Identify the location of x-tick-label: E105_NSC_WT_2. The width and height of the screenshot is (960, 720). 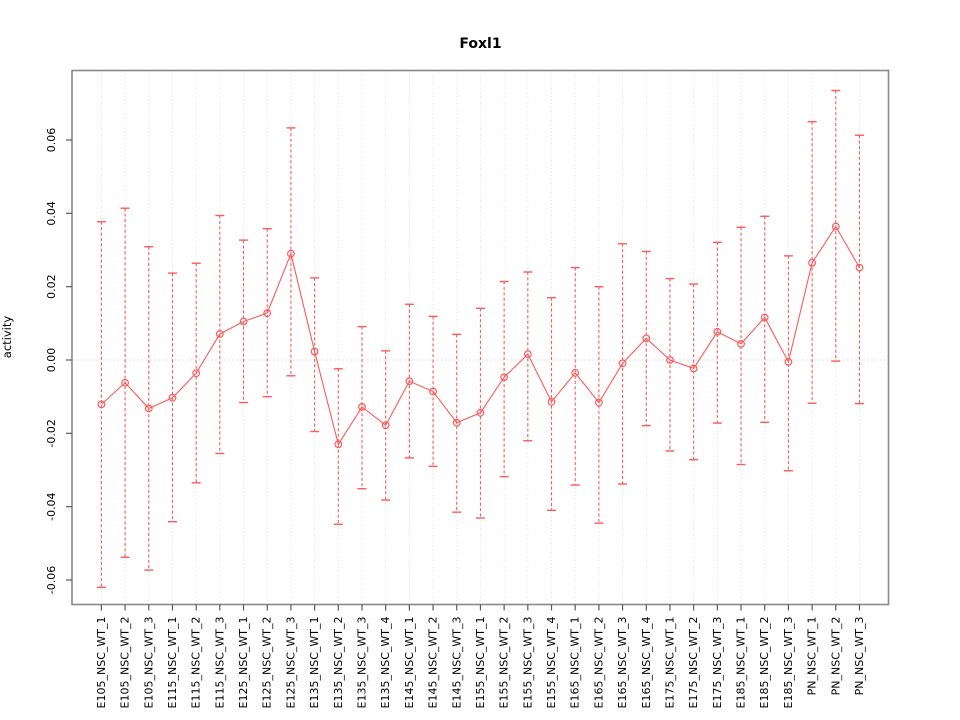
(125, 663).